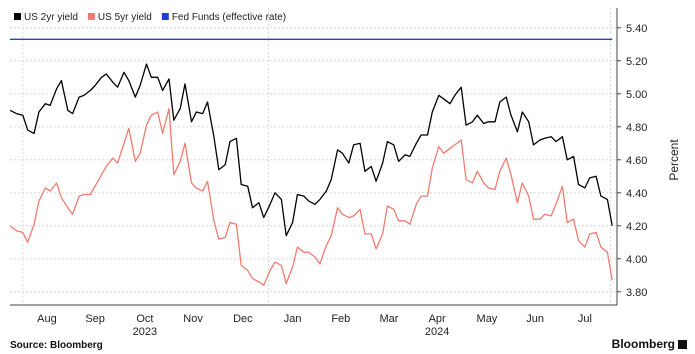 This screenshot has height=354, width=695. What do you see at coordinates (437, 332) in the screenshot?
I see `x-year-label: 2024` at bounding box center [437, 332].